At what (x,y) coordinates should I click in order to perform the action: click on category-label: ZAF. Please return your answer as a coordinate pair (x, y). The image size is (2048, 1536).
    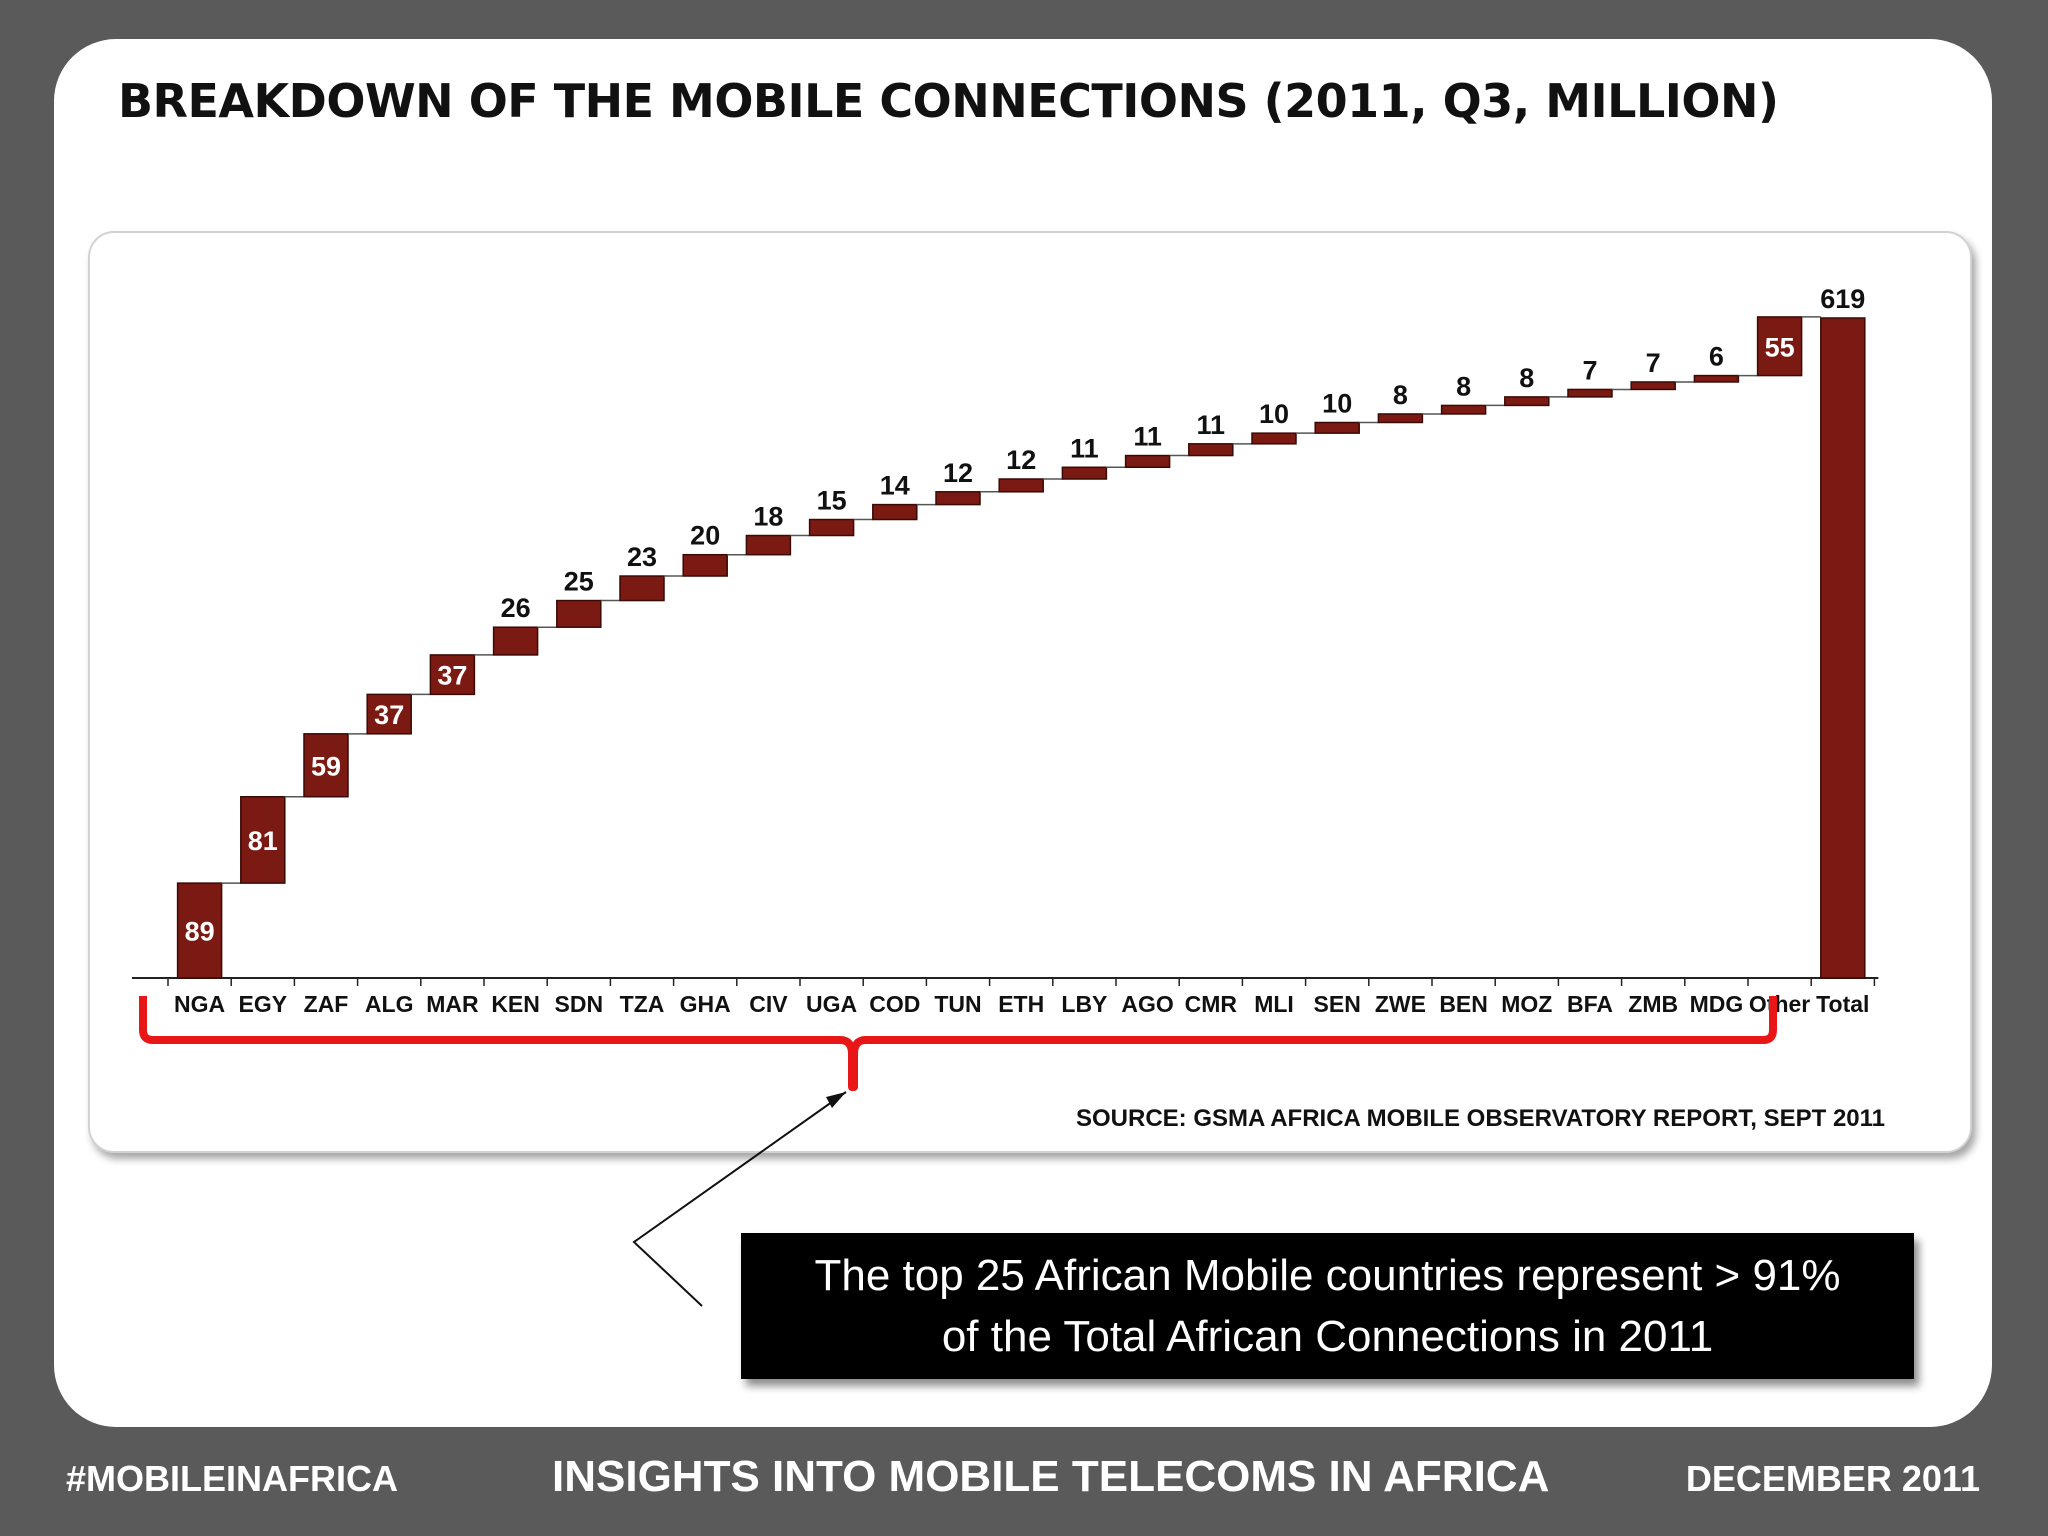
    Looking at the image, I should click on (326, 1004).